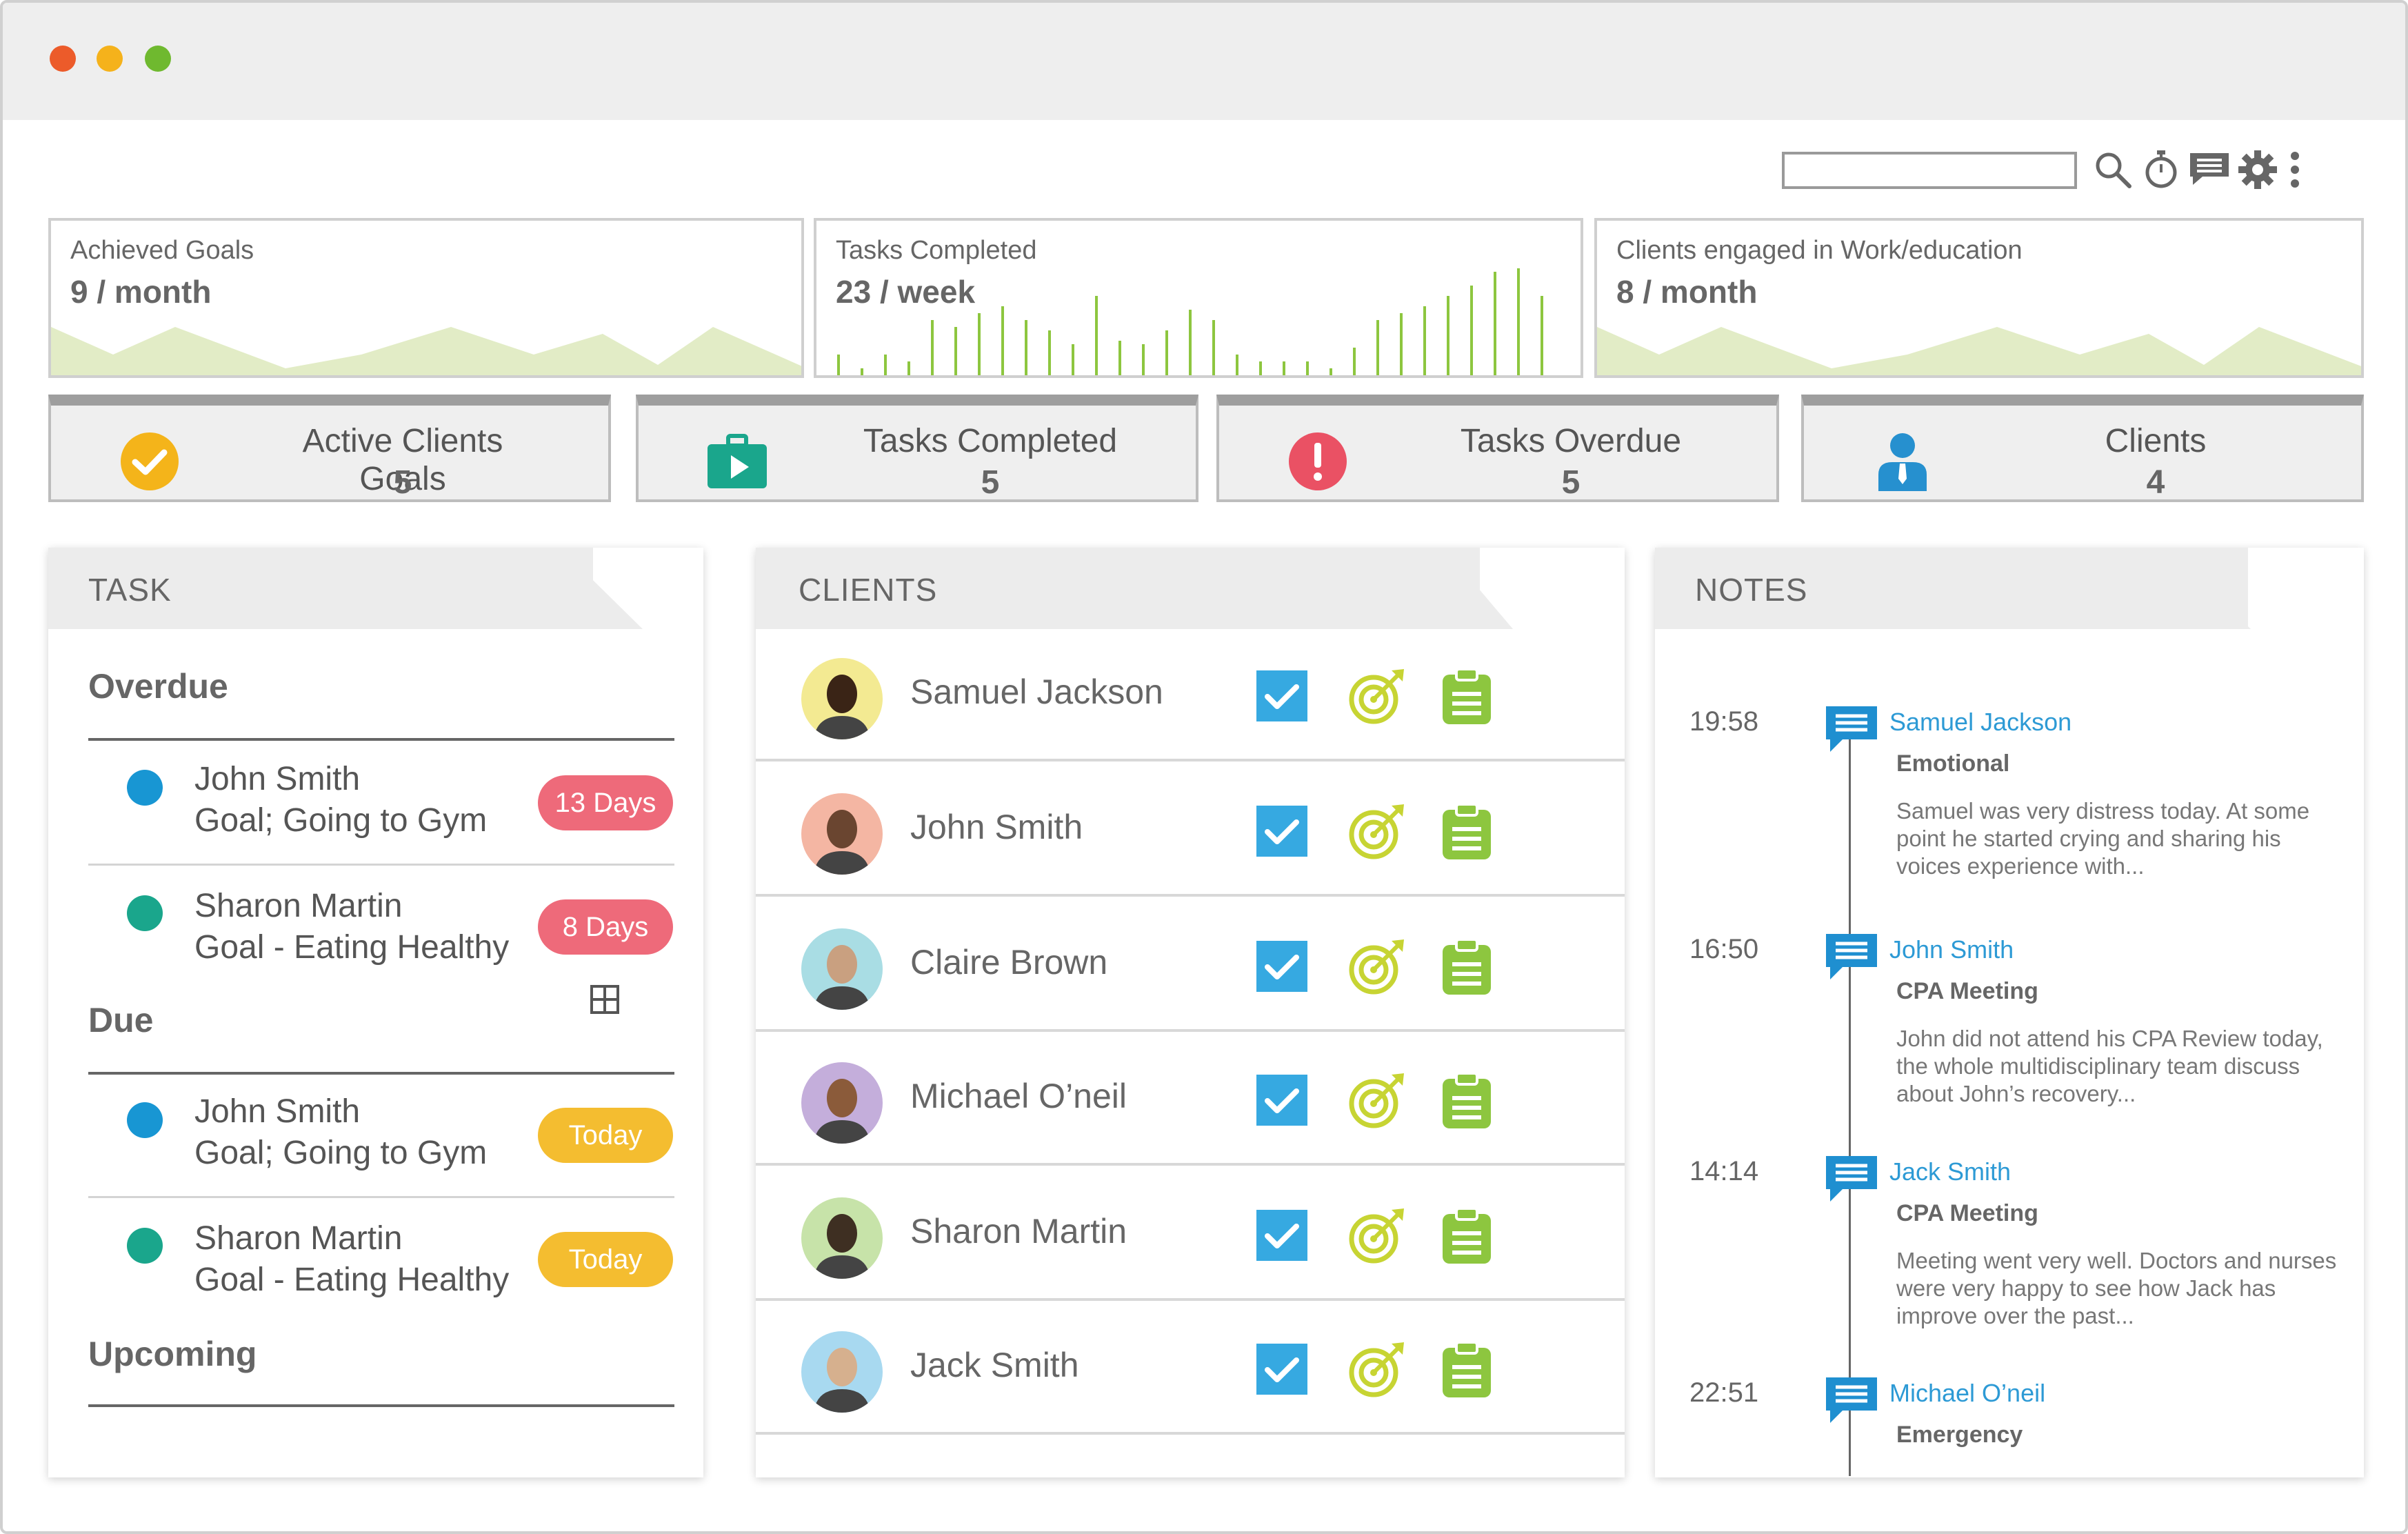  What do you see at coordinates (1959, 1435) in the screenshot?
I see `note-type: Emergency` at bounding box center [1959, 1435].